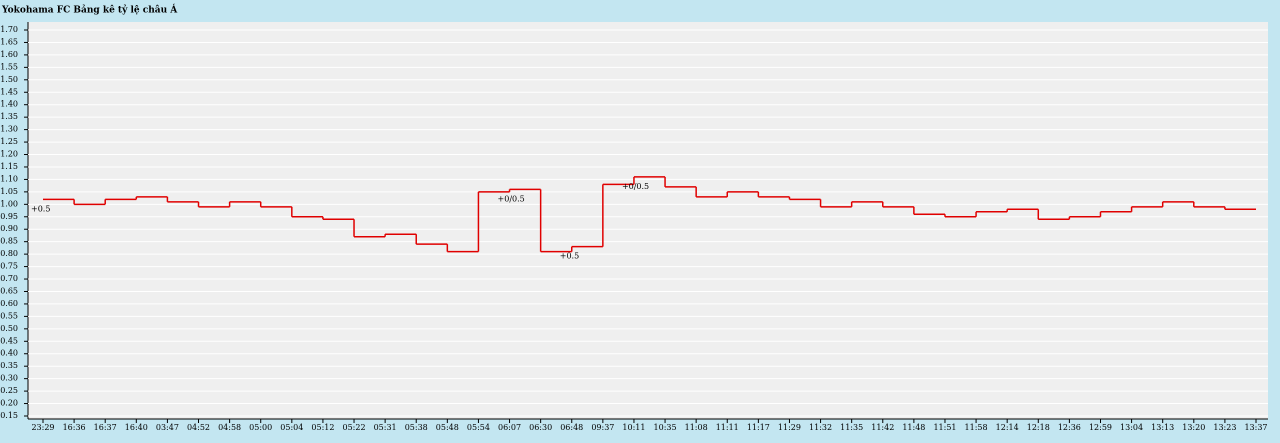 The height and width of the screenshot is (443, 1280). I want to click on x-tick-label: 12:18, so click(1038, 427).